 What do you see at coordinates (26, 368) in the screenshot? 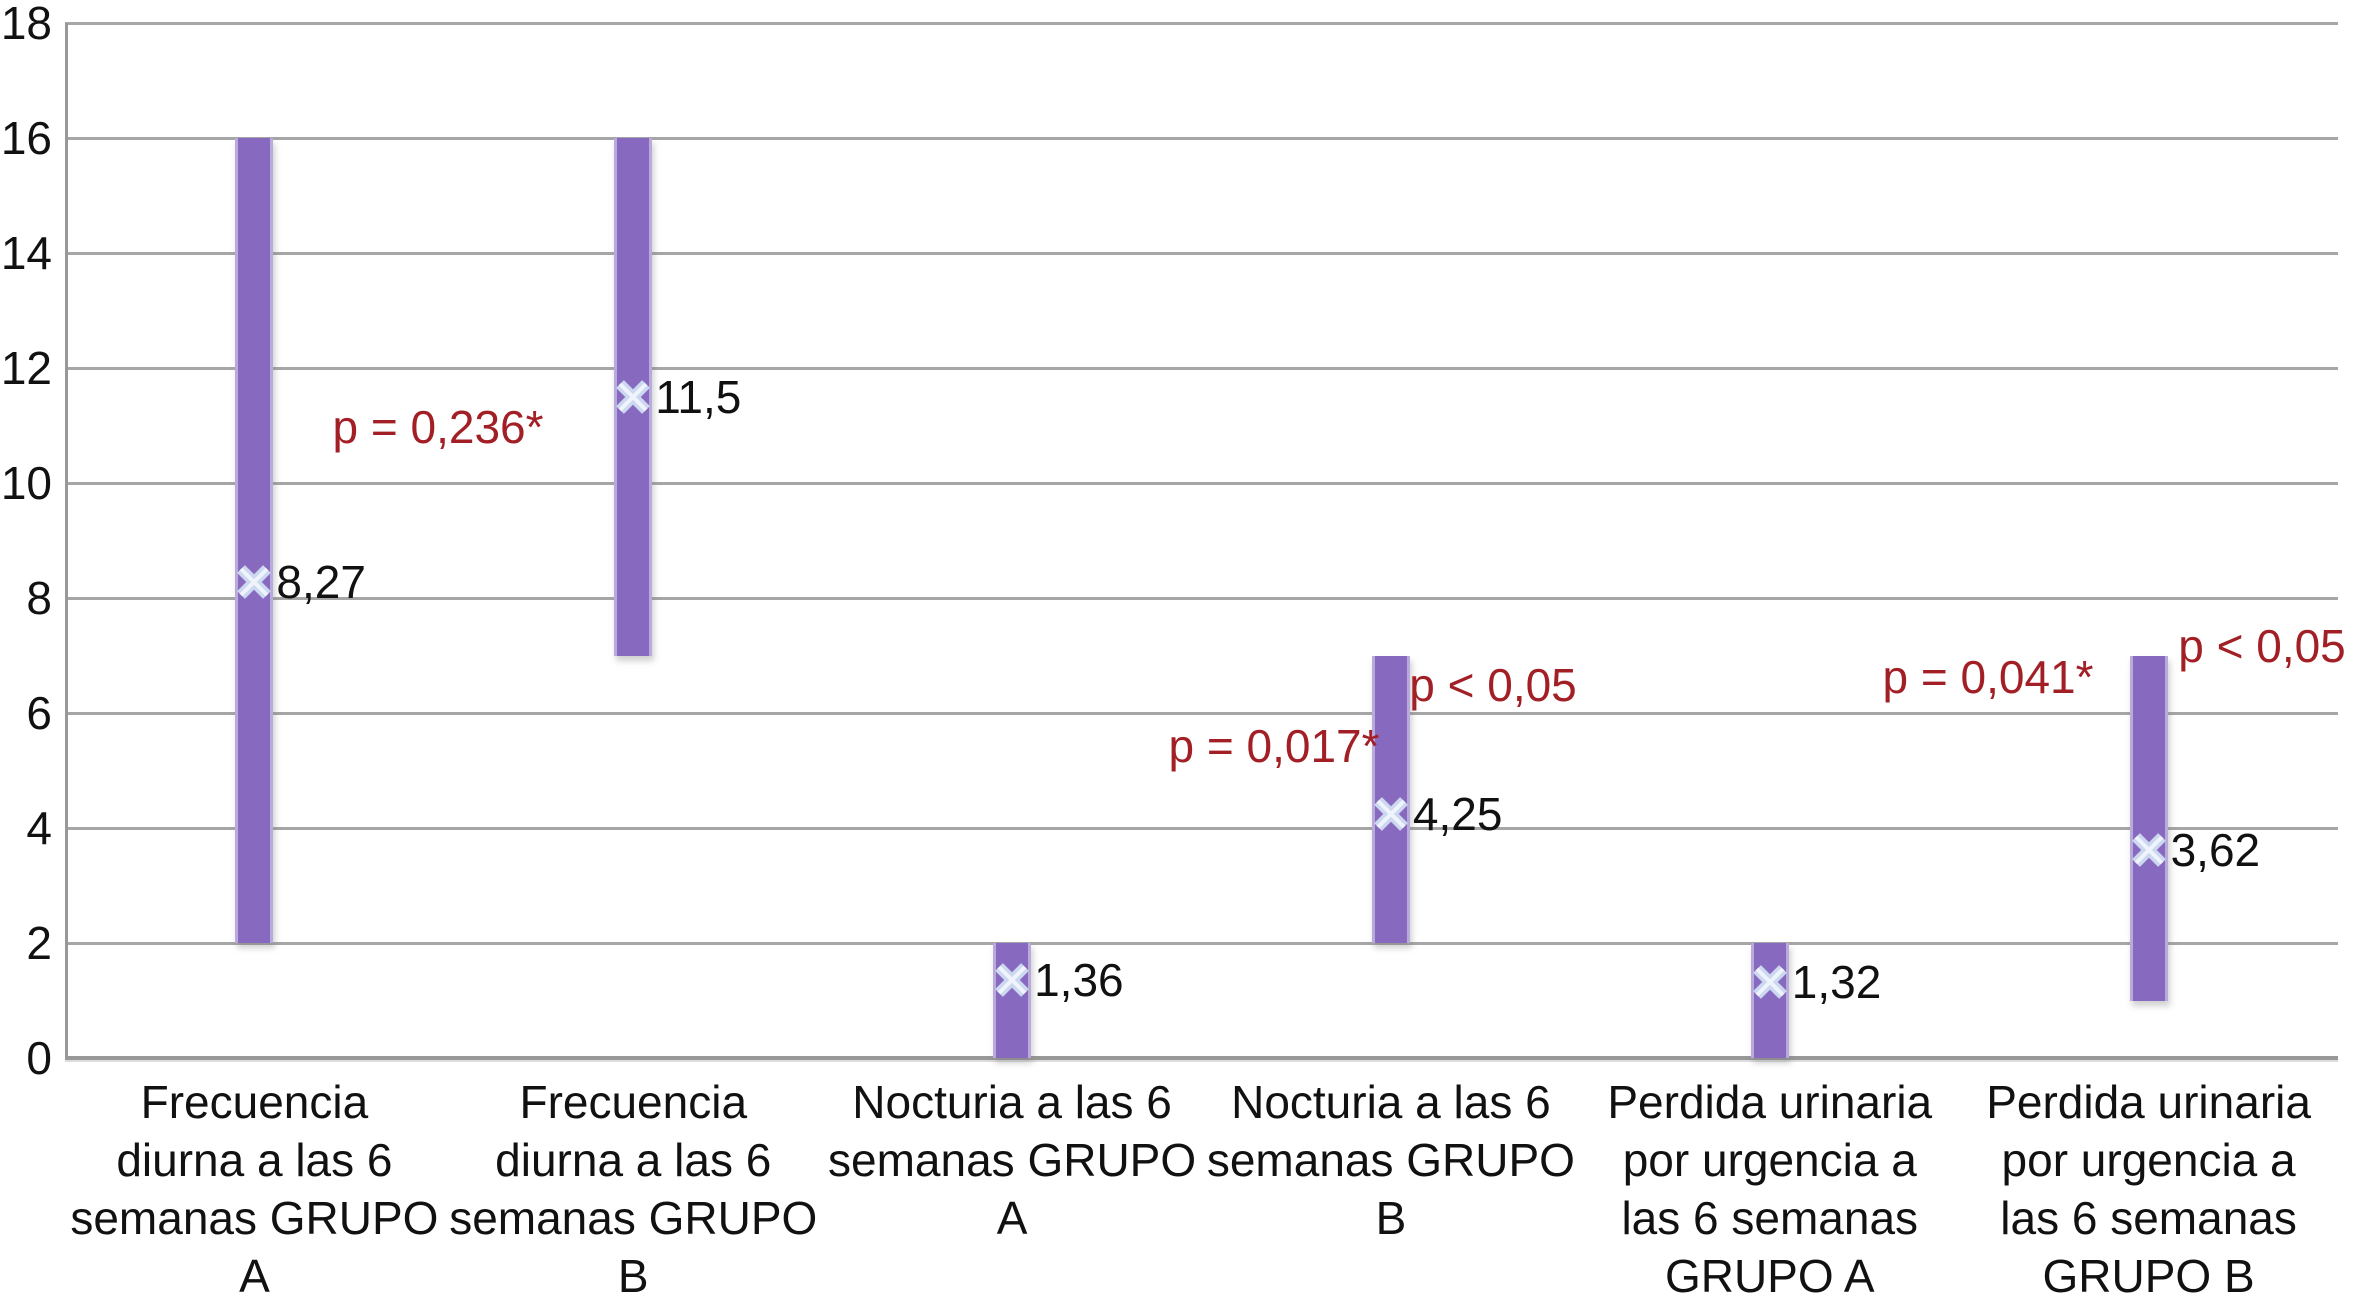
I see `y-tick-label: 12` at bounding box center [26, 368].